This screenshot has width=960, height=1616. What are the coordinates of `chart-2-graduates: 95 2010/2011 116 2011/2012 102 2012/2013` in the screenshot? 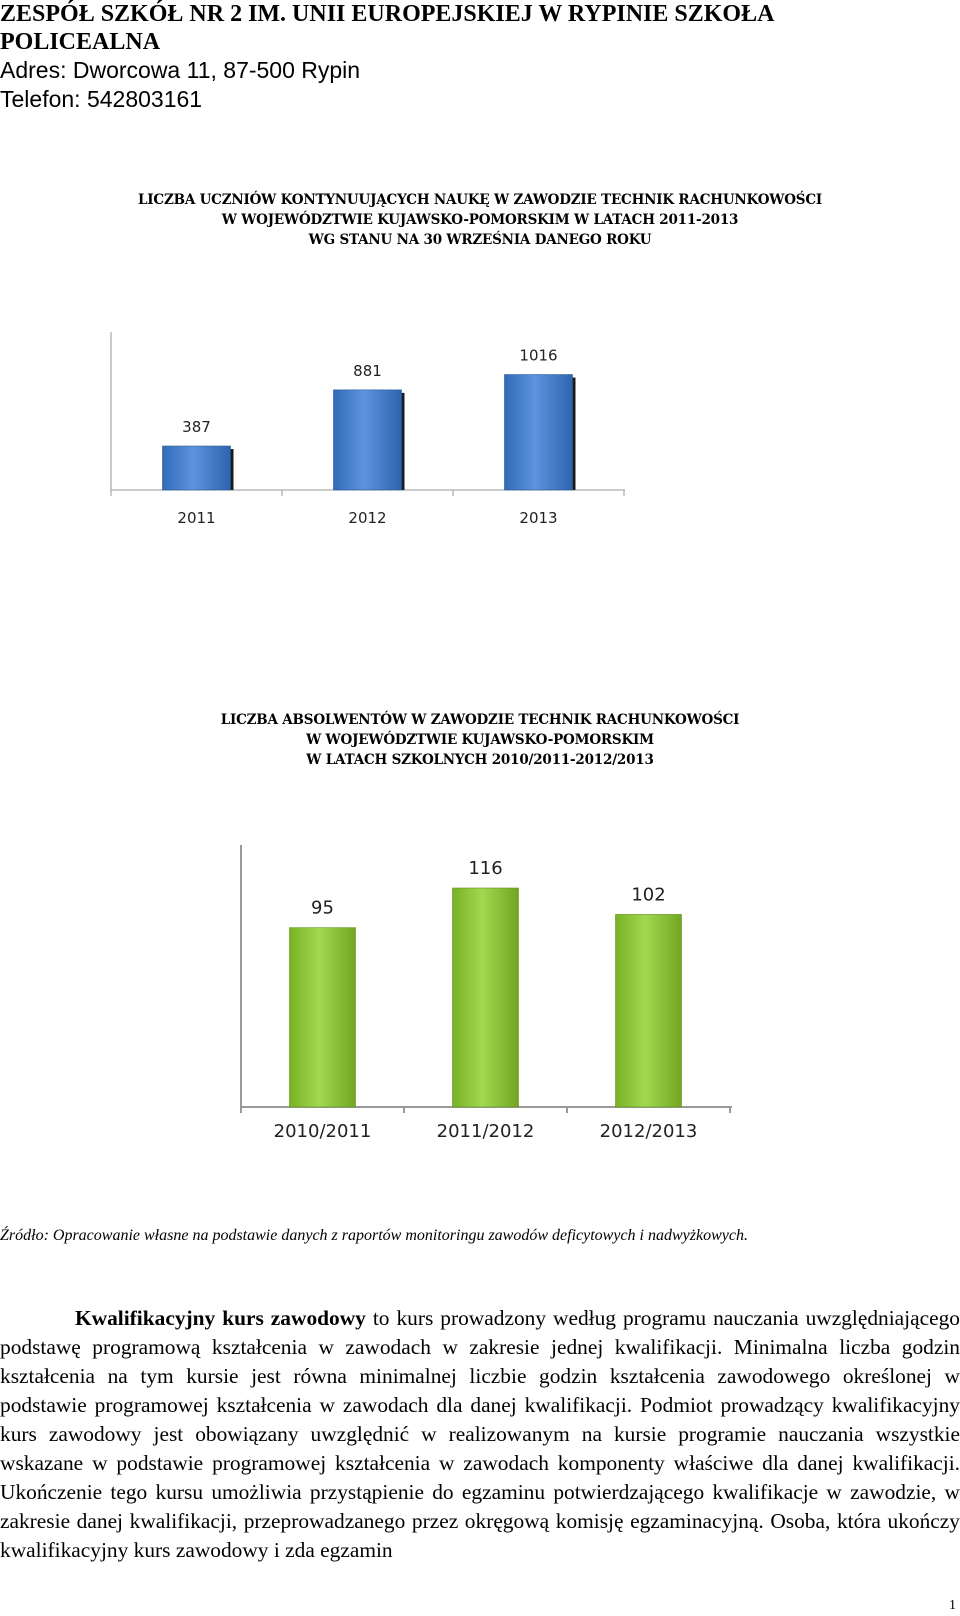 It's located at (486, 993).